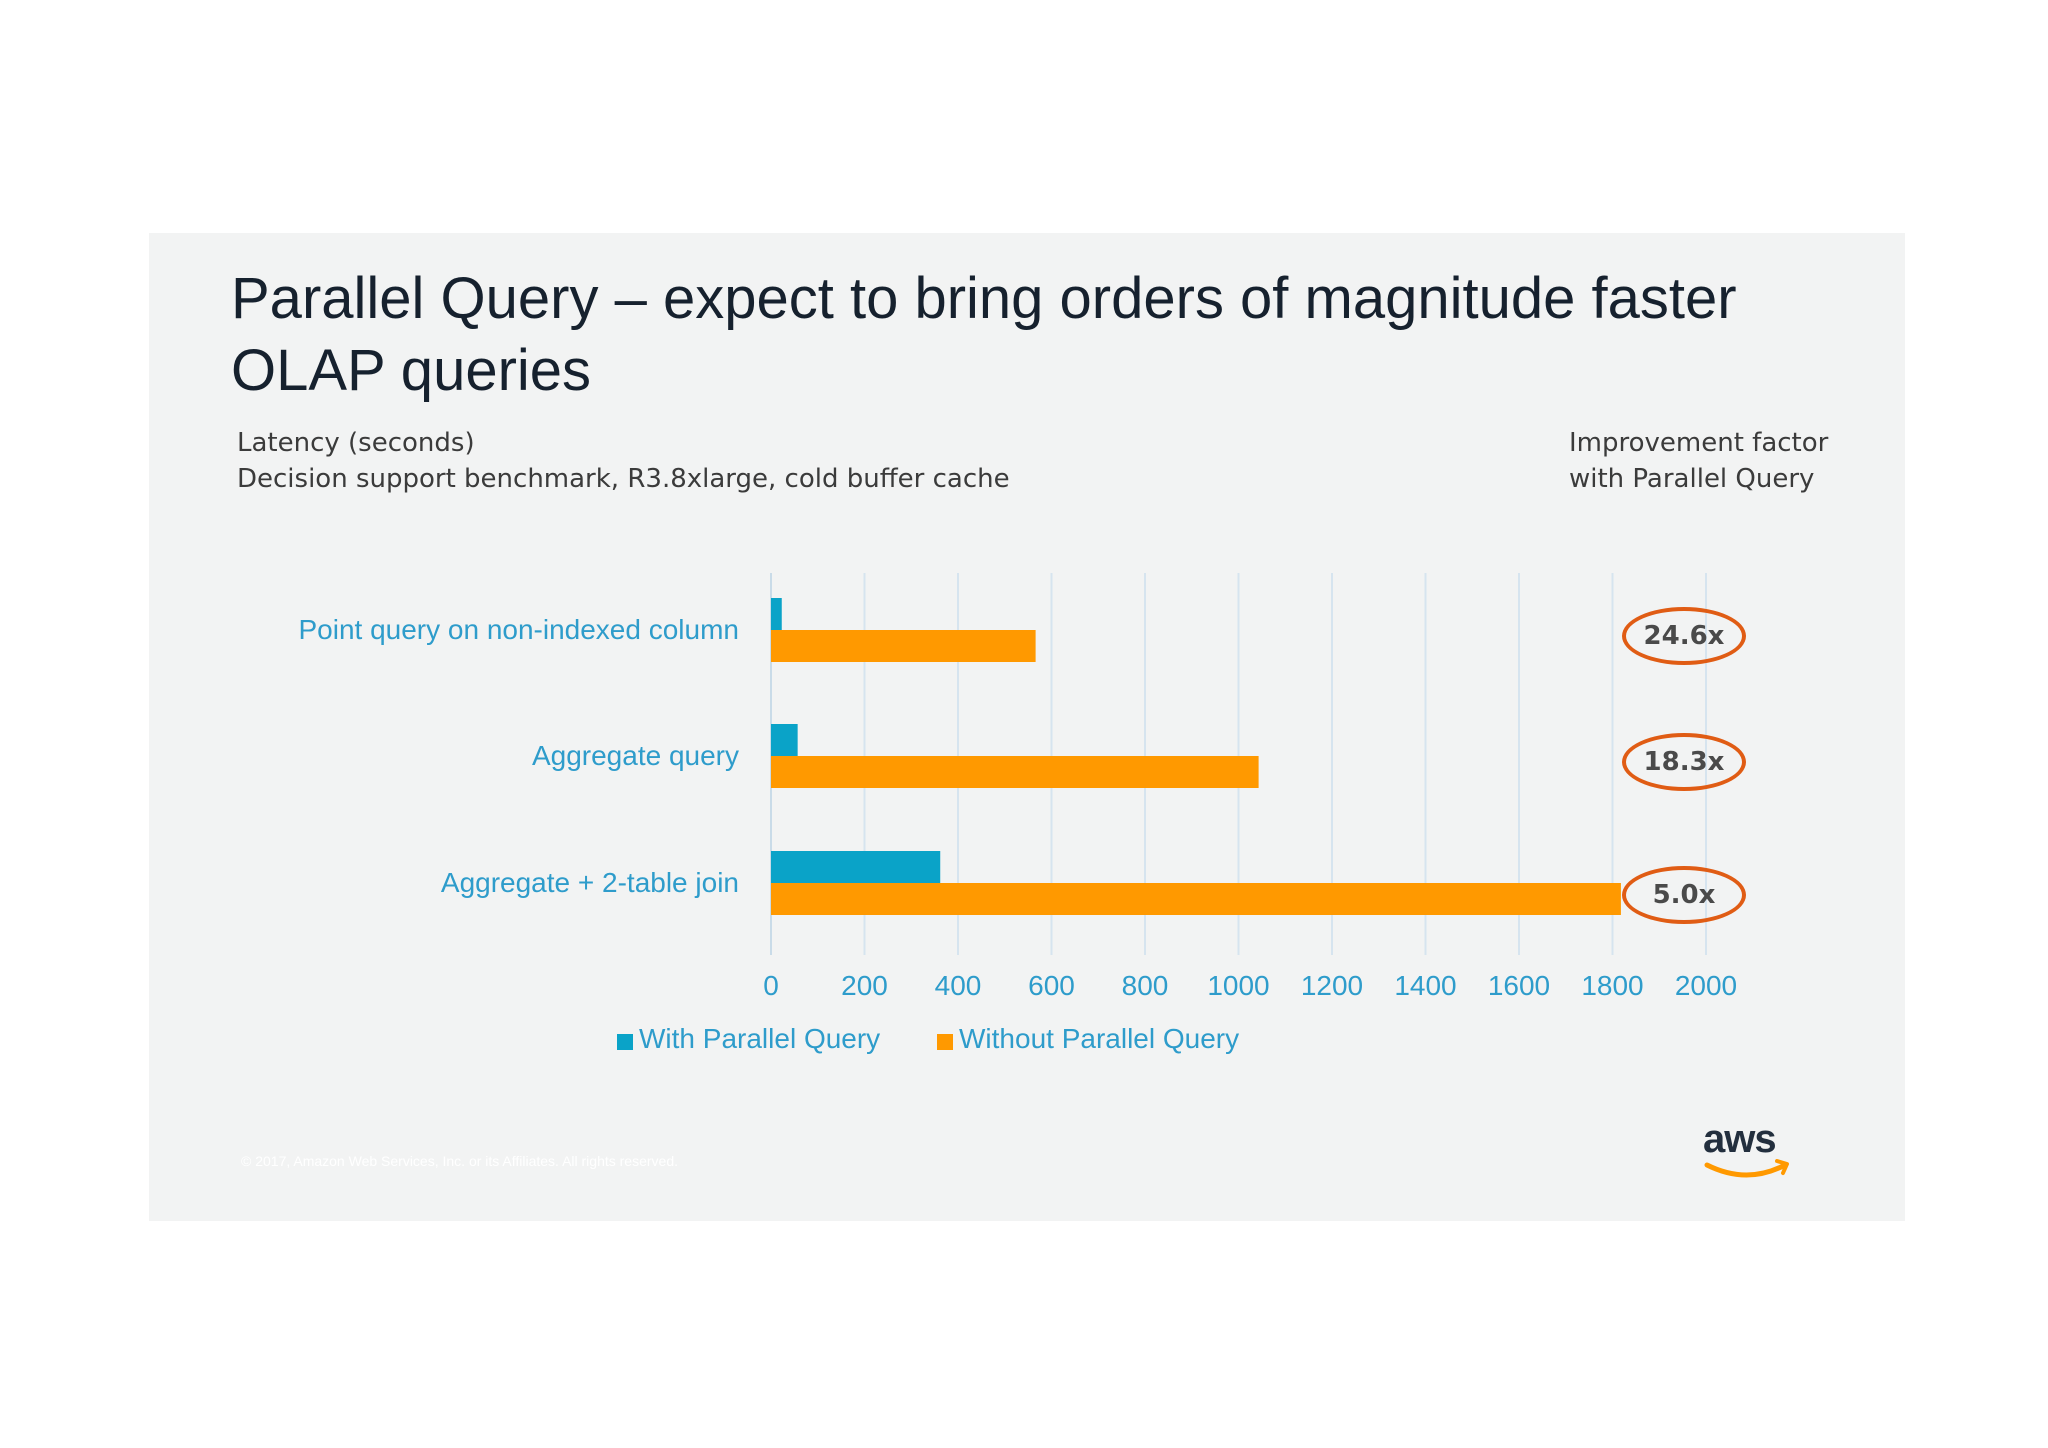  Describe the element at coordinates (1238, 985) in the screenshot. I see `x-tick-label: 1000` at that location.